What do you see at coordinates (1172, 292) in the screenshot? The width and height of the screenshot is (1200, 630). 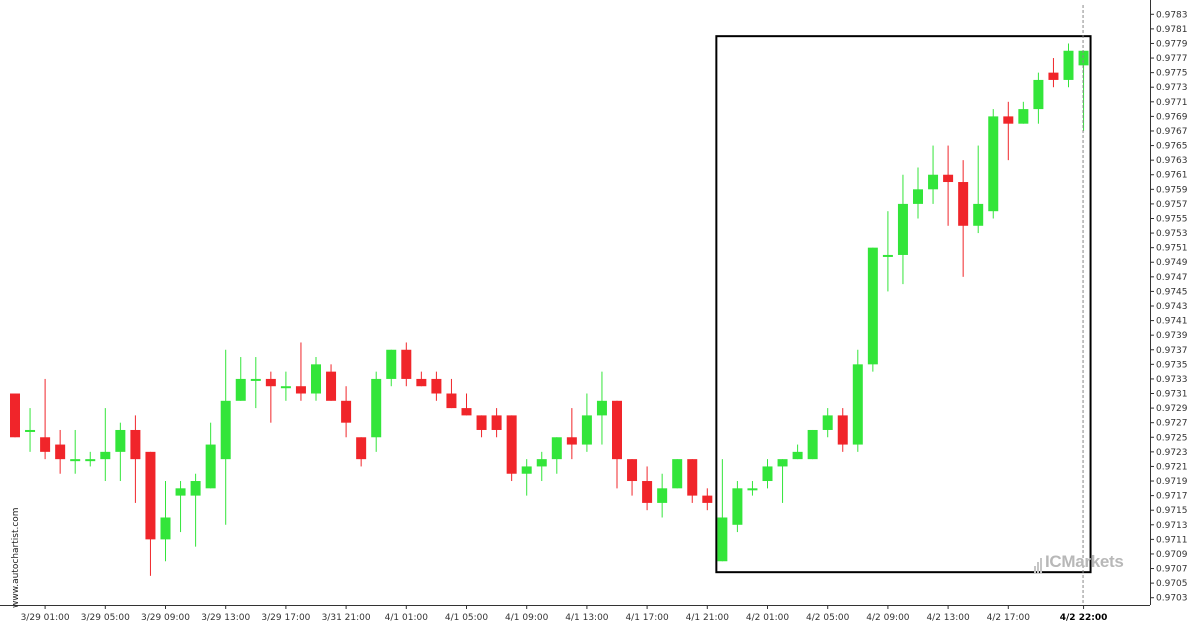 I see `y-tick-label: 0.9745` at bounding box center [1172, 292].